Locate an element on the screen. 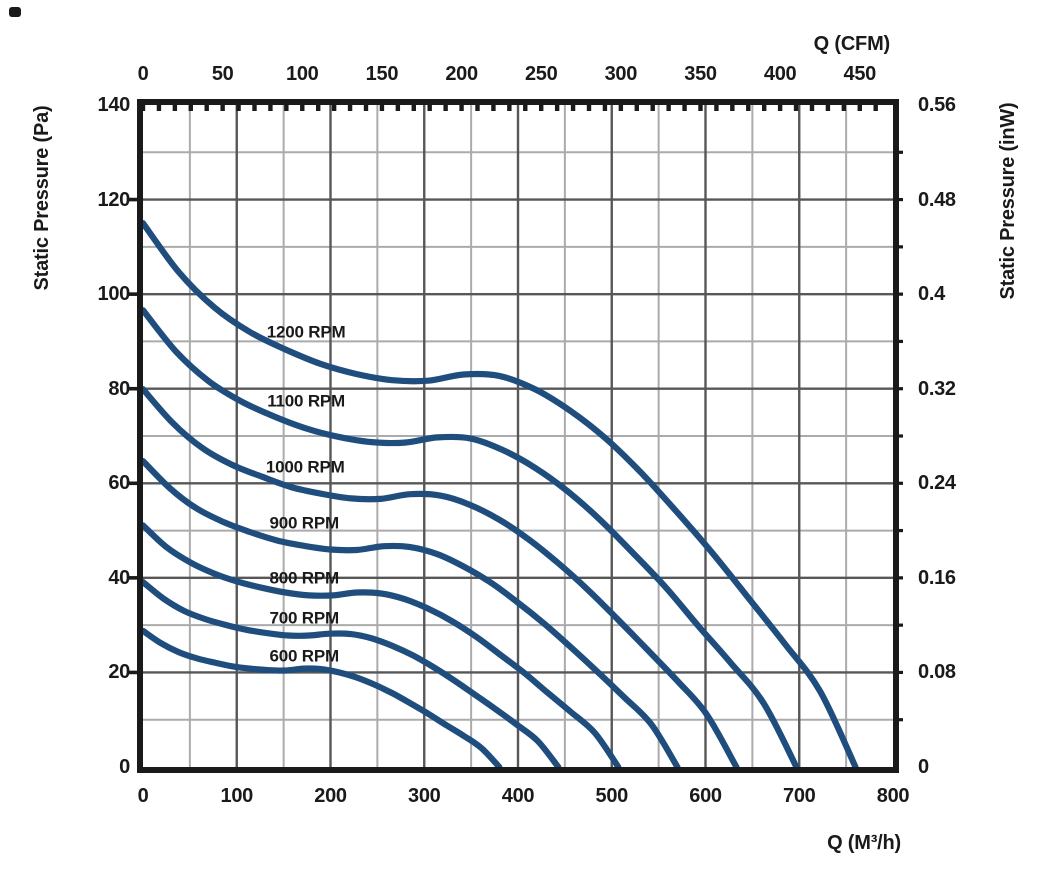 The width and height of the screenshot is (1052, 891). right-axis-tick-label-0.24: 0.24 is located at coordinates (937, 483).